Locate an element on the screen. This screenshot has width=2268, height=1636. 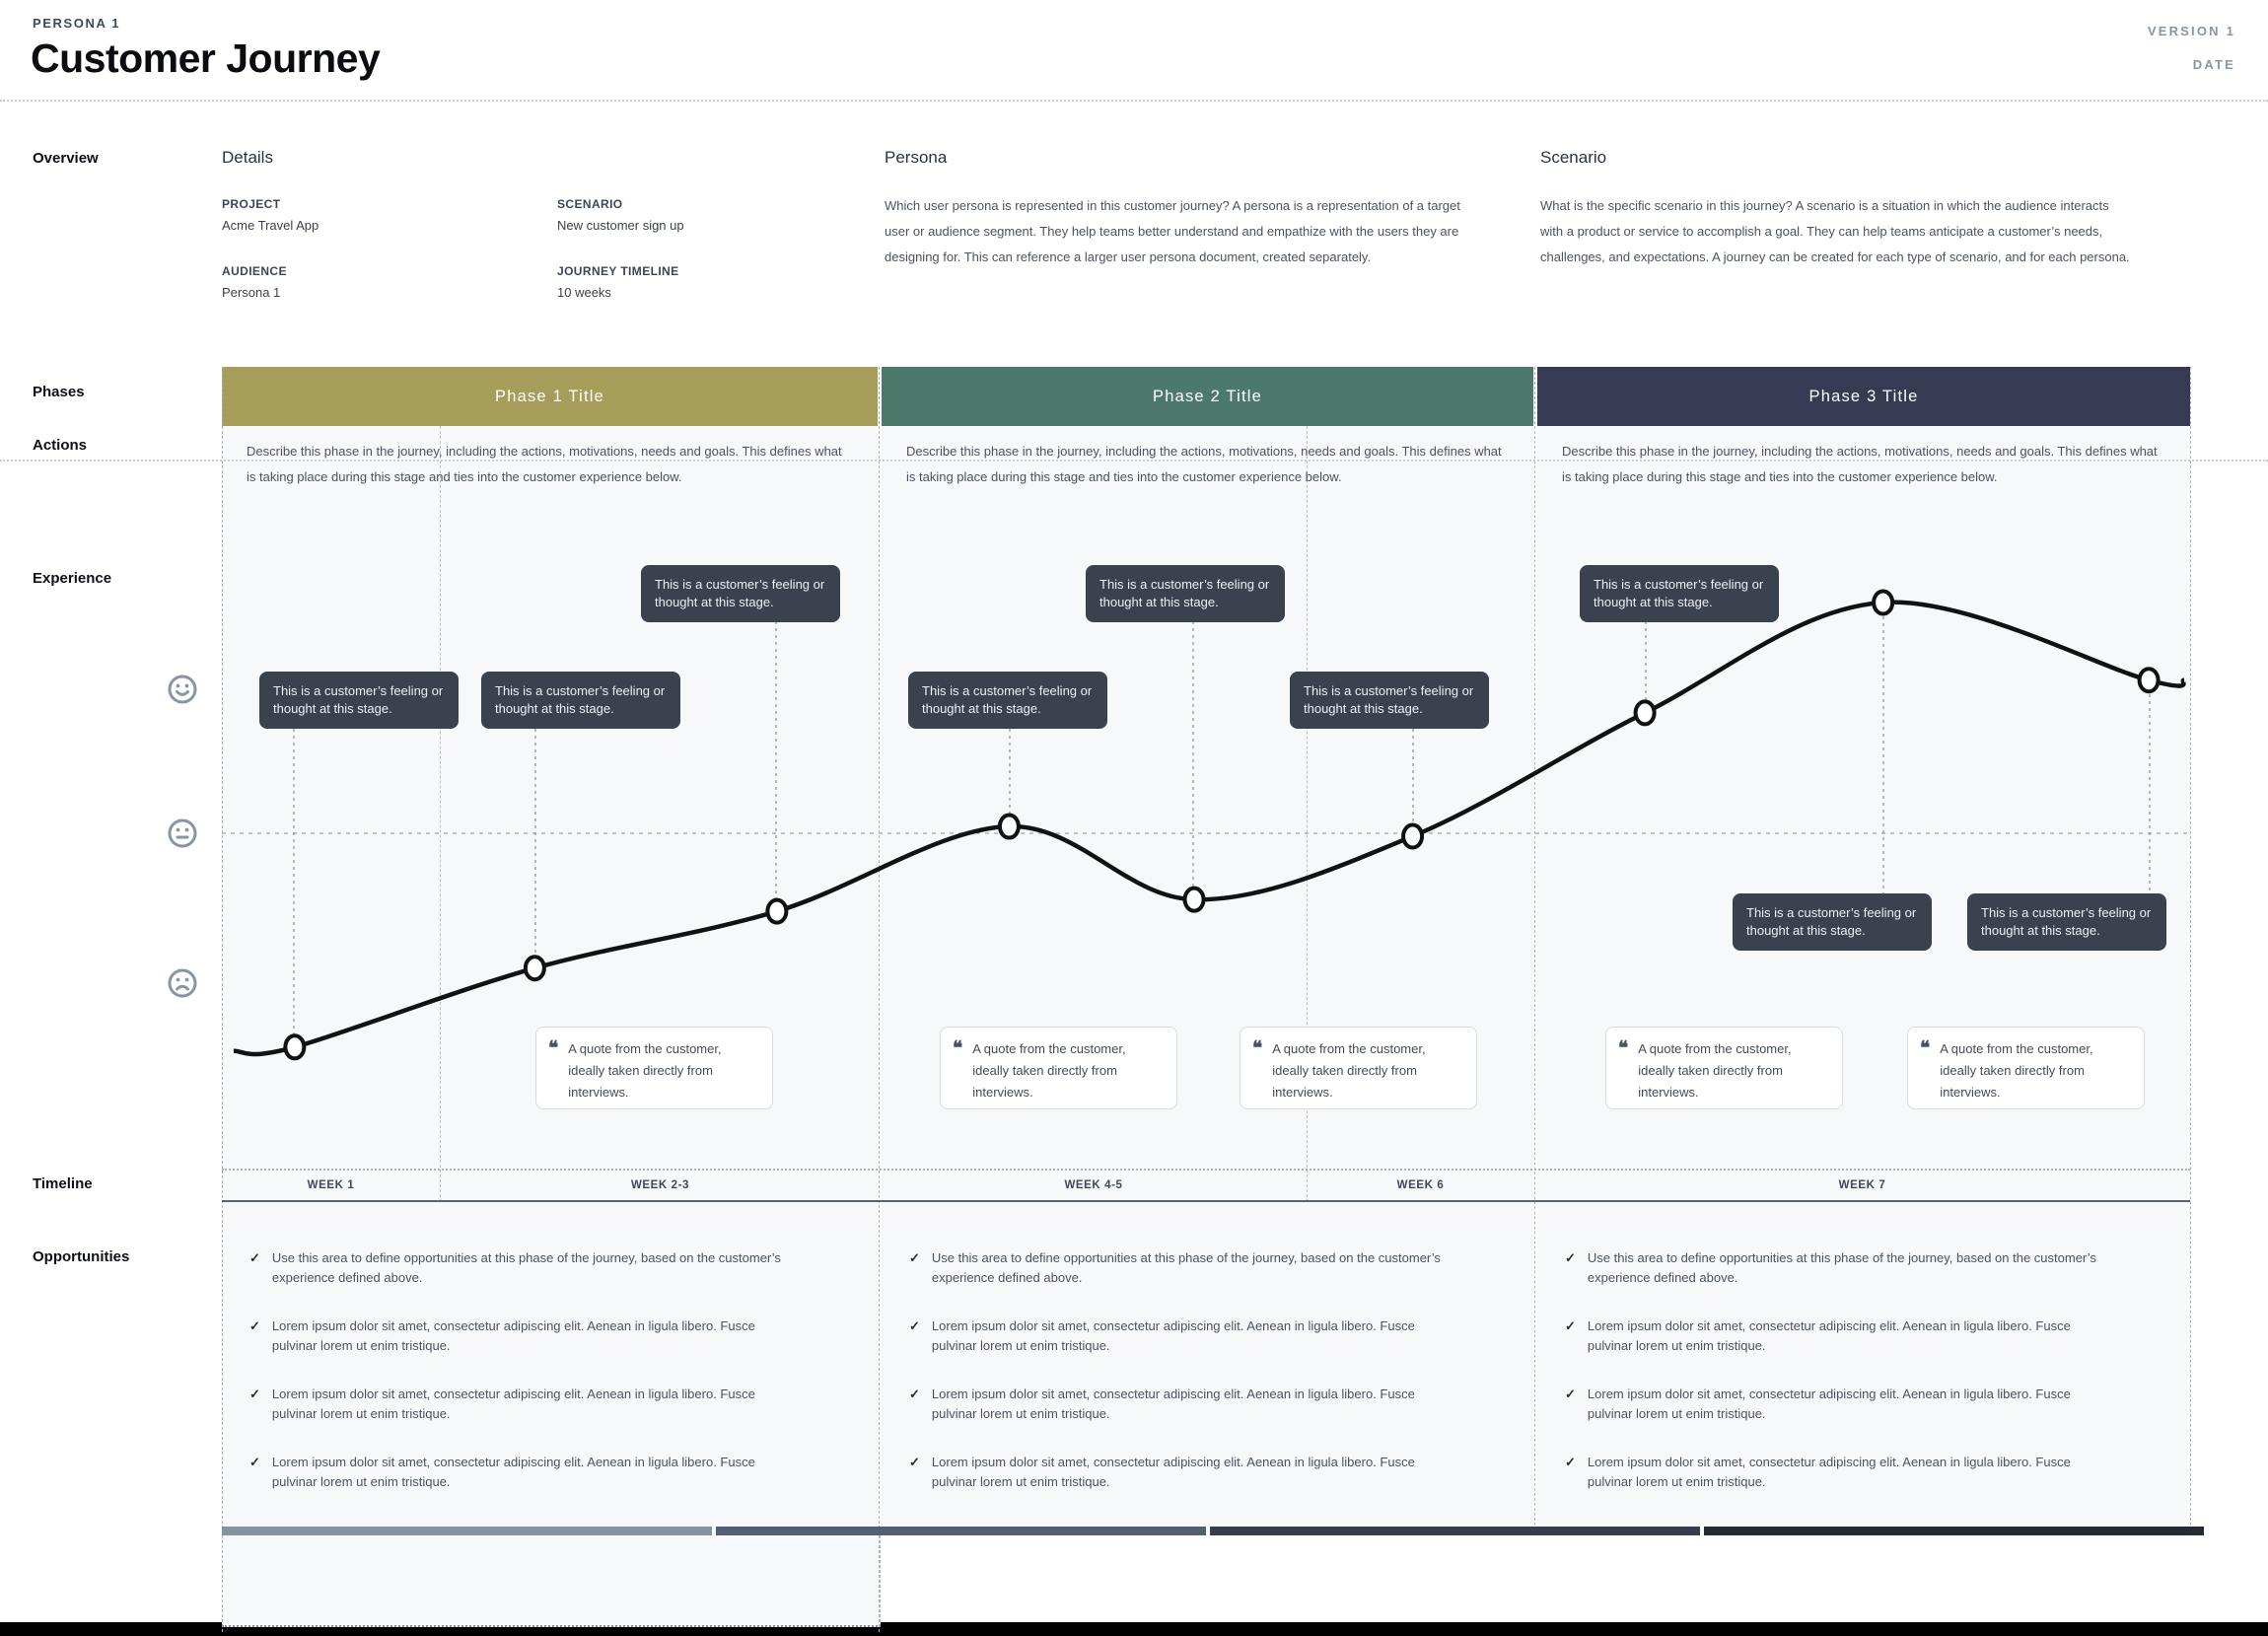
version-label: VERSION 1 is located at coordinates (2191, 31).